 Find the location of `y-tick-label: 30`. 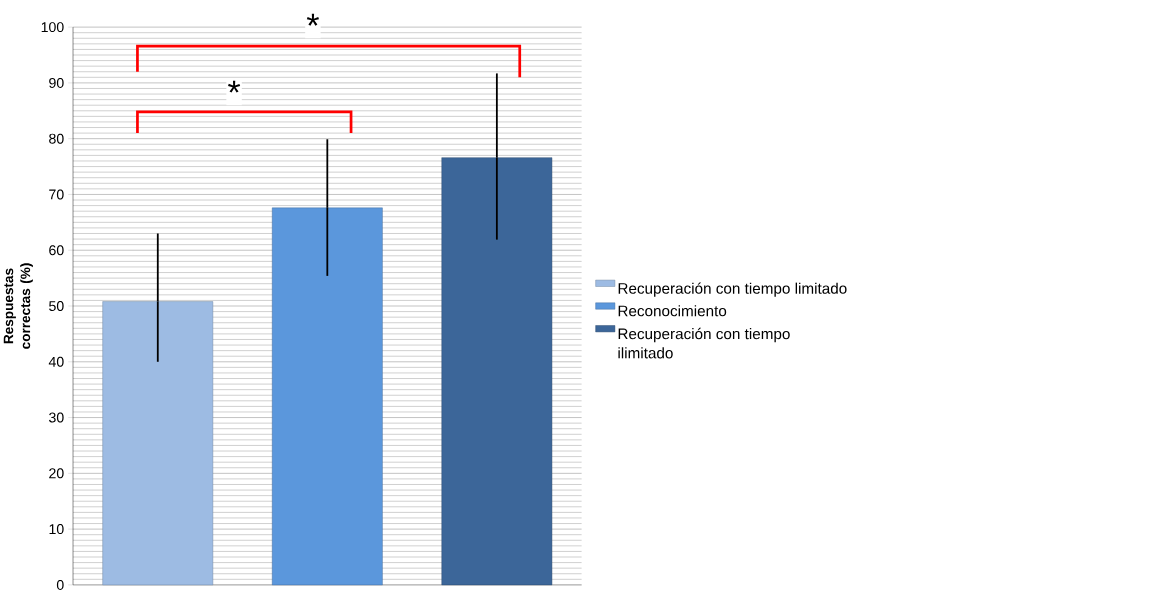

y-tick-label: 30 is located at coordinates (56, 417).